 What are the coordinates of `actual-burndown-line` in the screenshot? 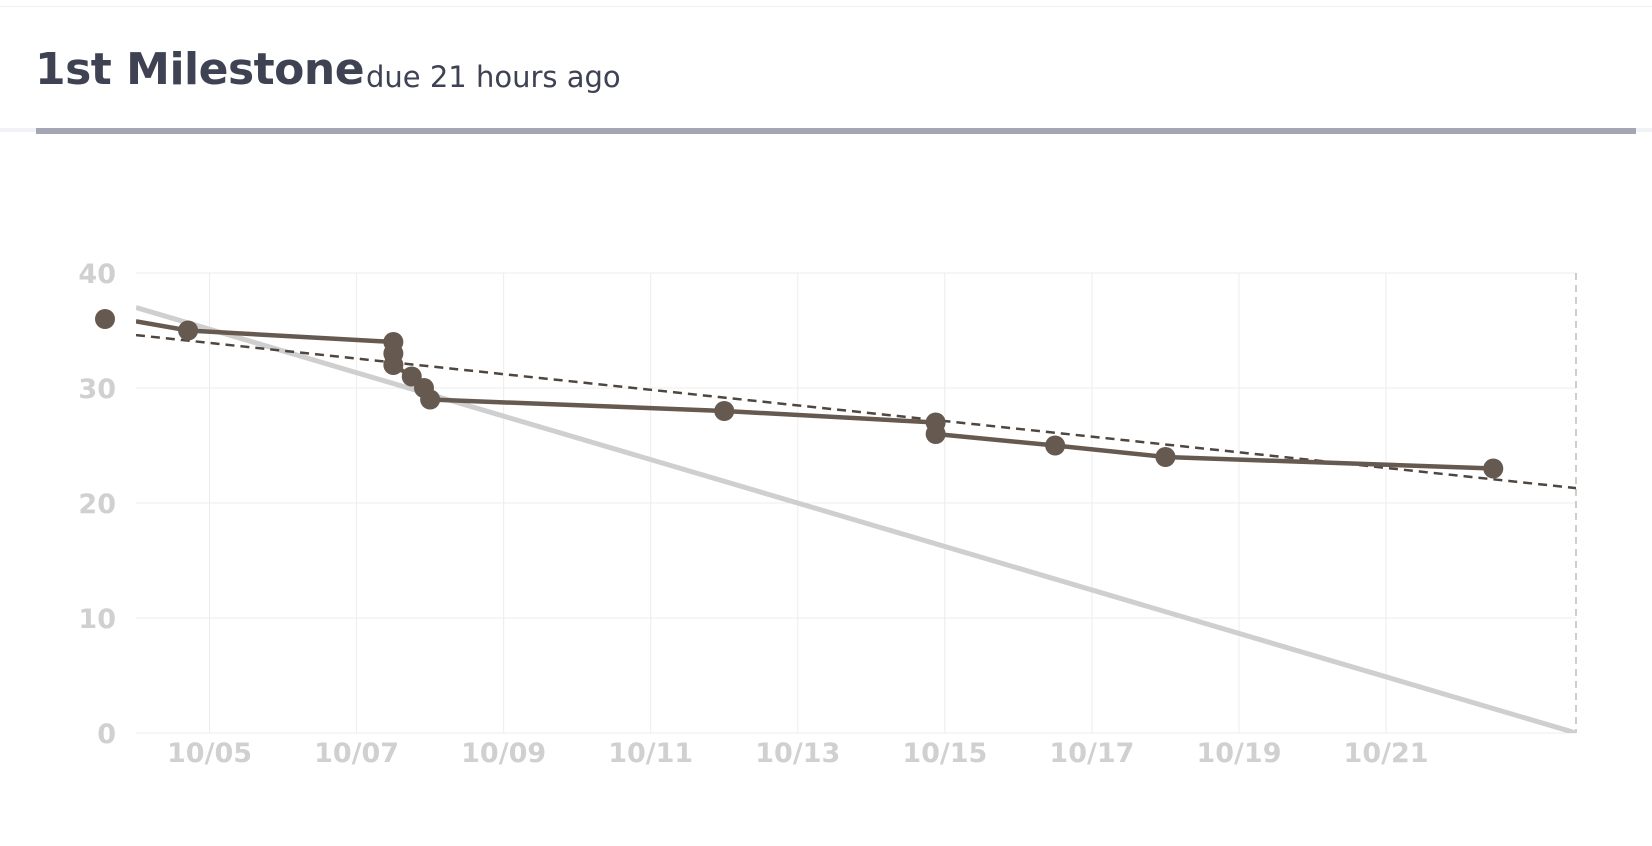 It's located at (815, 395).